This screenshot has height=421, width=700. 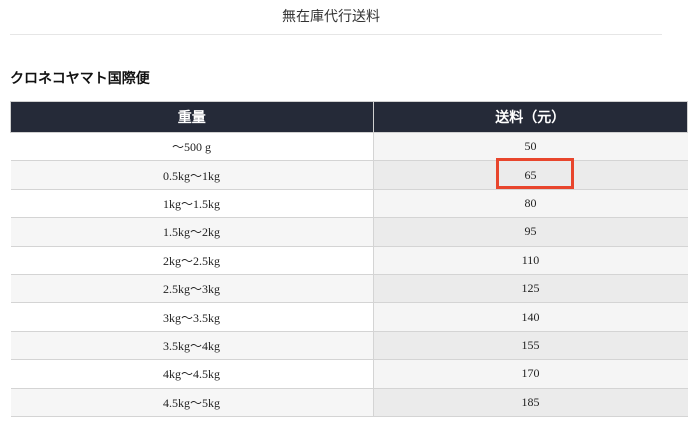 I want to click on fee-cell: 80, so click(x=530, y=204).